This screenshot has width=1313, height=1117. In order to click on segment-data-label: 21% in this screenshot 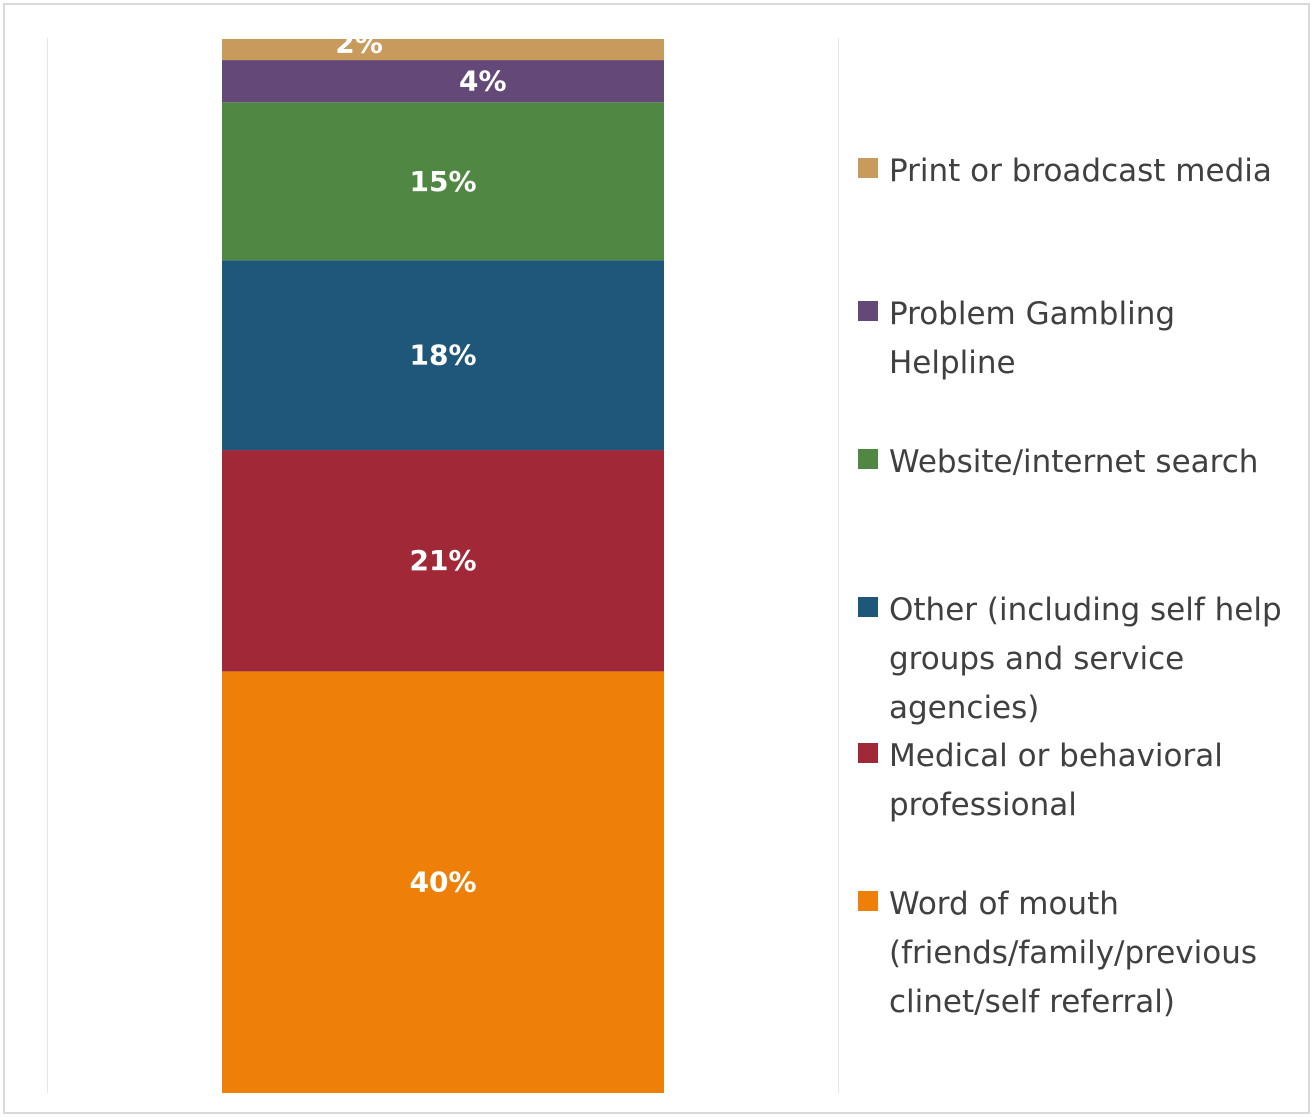, I will do `click(442, 560)`.